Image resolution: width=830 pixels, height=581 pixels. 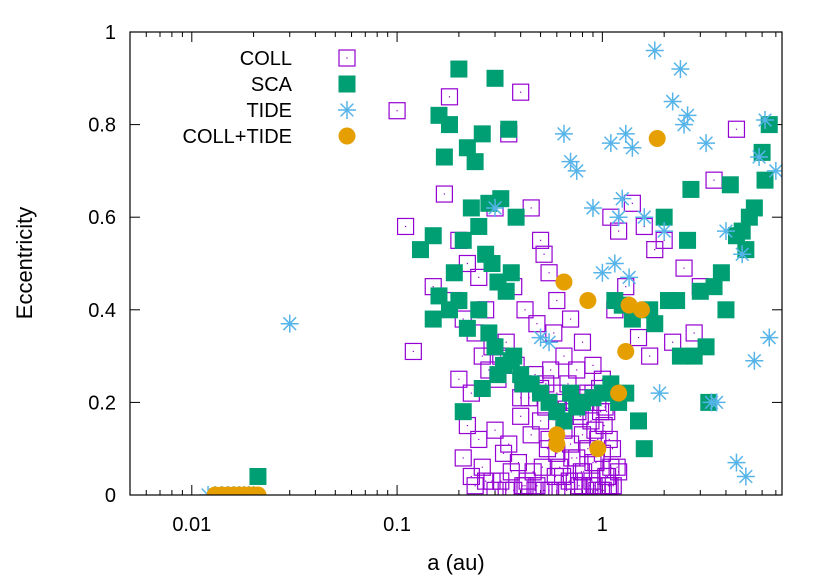 What do you see at coordinates (110, 33) in the screenshot?
I see `y-tick-label: 1` at bounding box center [110, 33].